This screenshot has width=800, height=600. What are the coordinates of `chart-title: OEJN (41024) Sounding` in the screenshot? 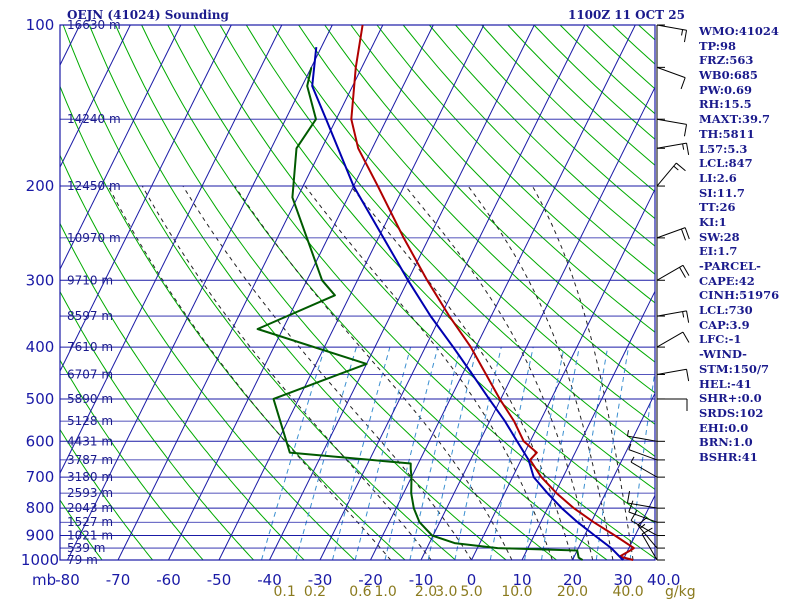 It's located at (148, 15).